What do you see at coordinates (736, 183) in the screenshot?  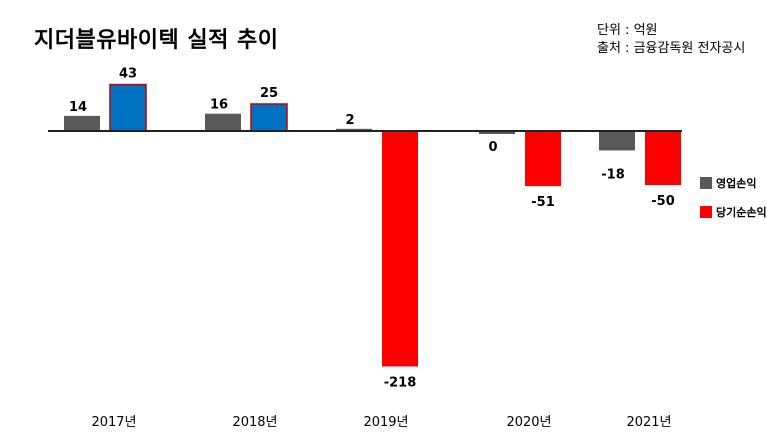 I see `legend-label-operating: 영업손익` at bounding box center [736, 183].